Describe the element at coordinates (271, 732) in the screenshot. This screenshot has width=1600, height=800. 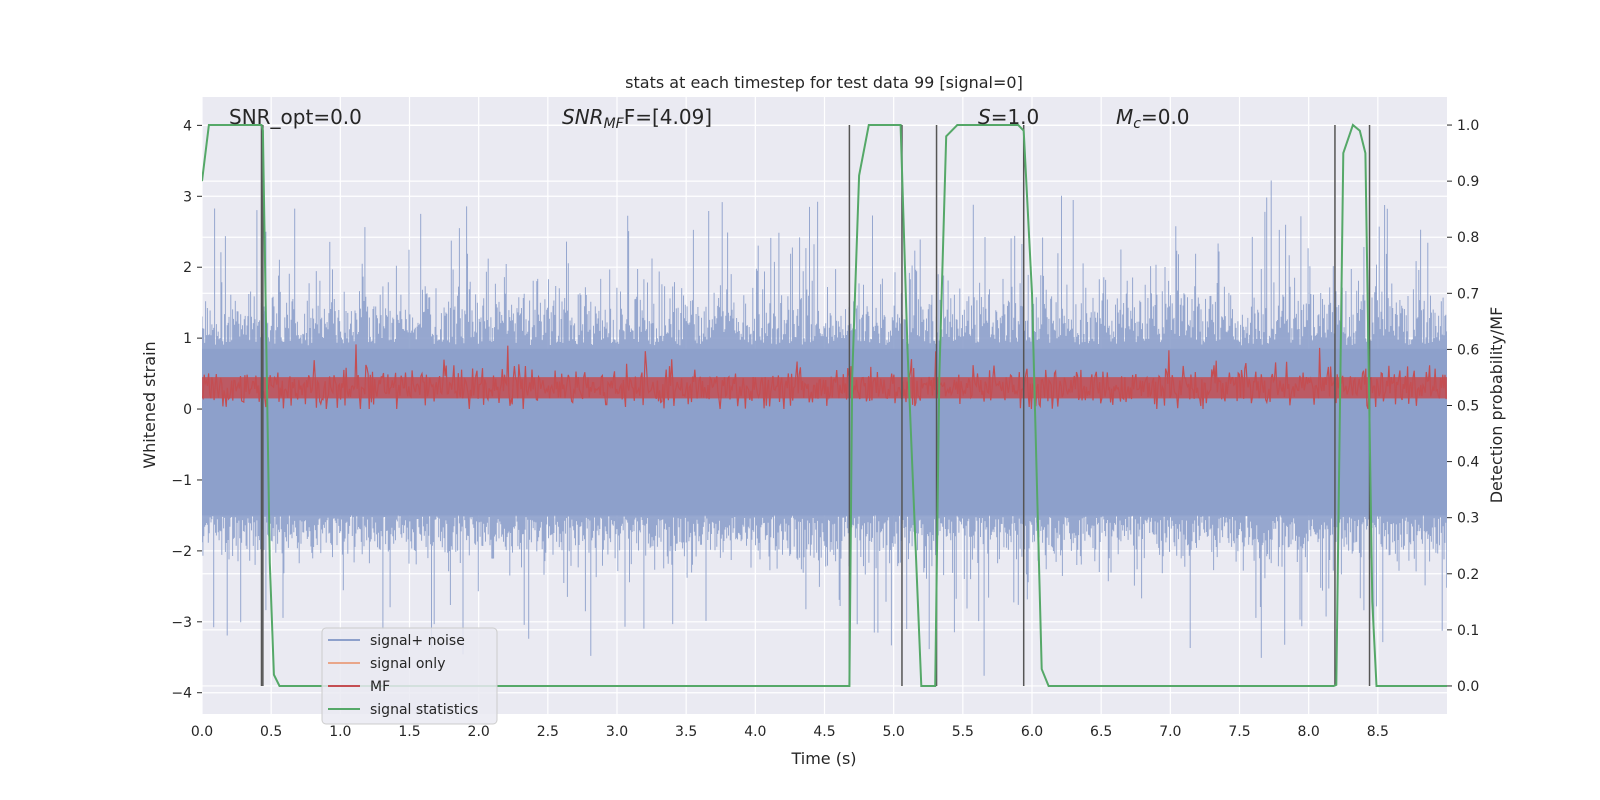
I see `x-tick-label: 0.5` at that location.